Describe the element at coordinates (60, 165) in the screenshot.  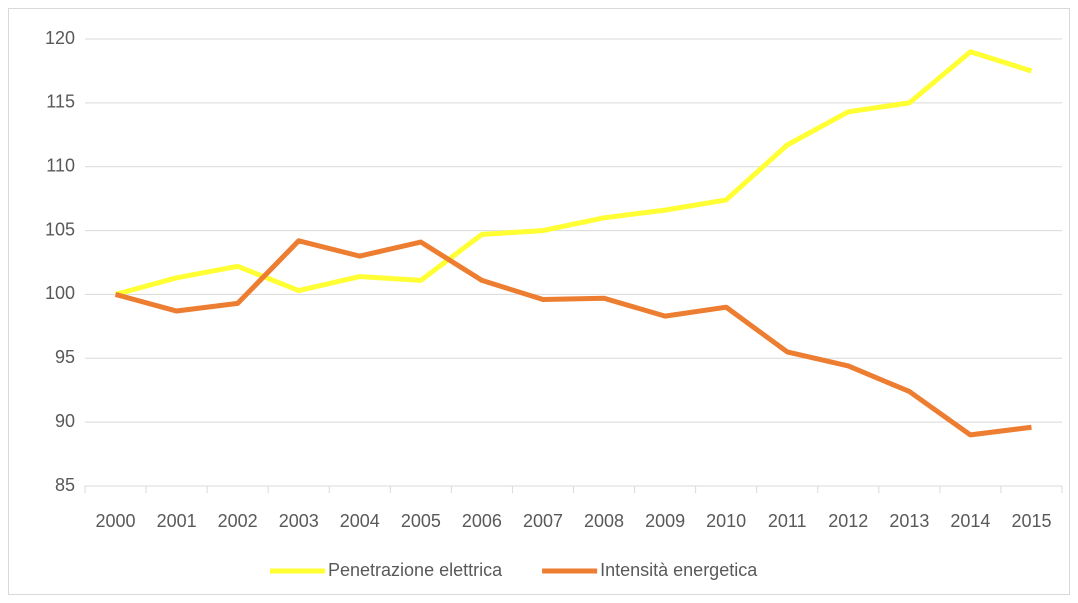
I see `y-tick-label: 110` at that location.